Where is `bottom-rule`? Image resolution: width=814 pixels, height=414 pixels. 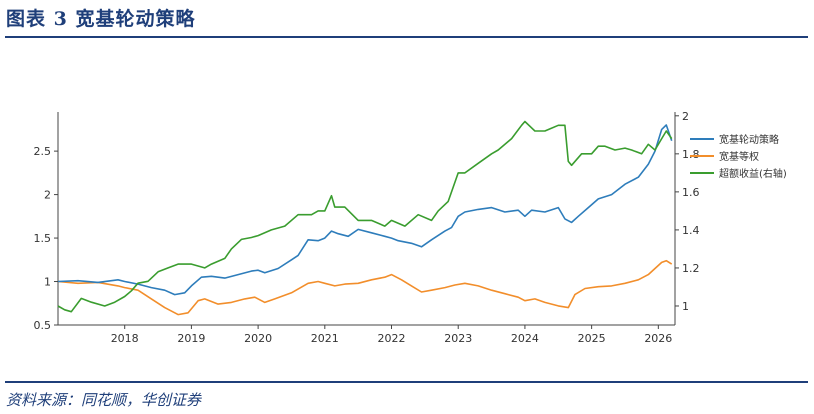
bottom-rule is located at coordinates (406, 382).